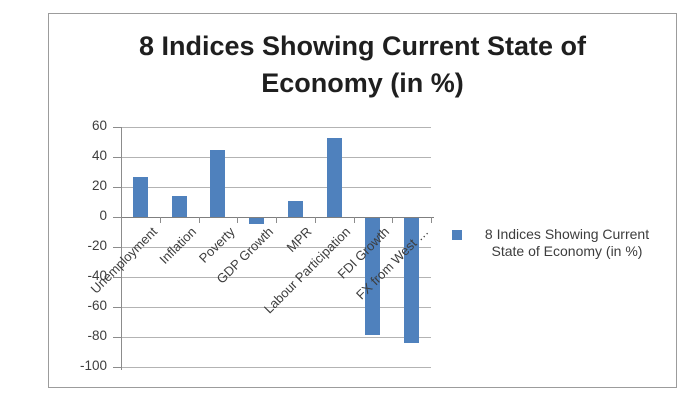 This screenshot has height=400, width=700. What do you see at coordinates (97, 275) in the screenshot?
I see `y-tick-label: -40` at bounding box center [97, 275].